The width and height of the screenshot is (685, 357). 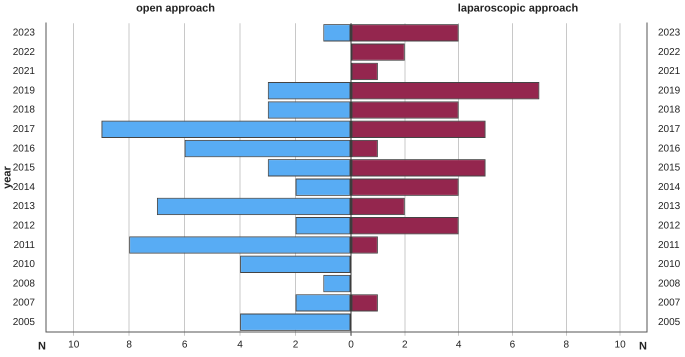 What do you see at coordinates (351, 345) in the screenshot?
I see `x-tick-label: 0` at bounding box center [351, 345].